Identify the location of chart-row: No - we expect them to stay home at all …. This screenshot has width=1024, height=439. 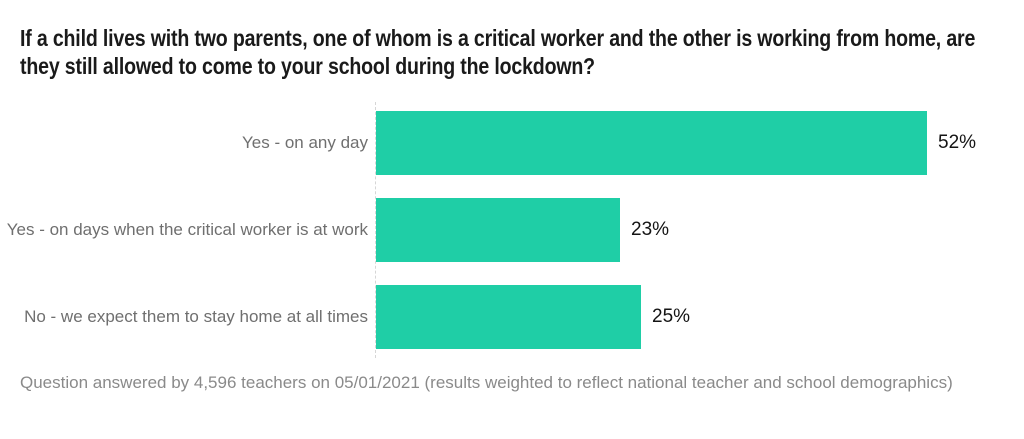
(512, 317).